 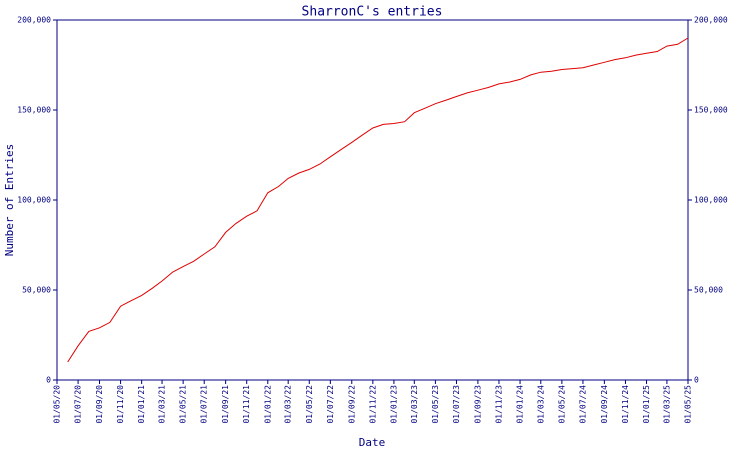 I want to click on x-tick-label: 01/09/24, so click(x=604, y=404).